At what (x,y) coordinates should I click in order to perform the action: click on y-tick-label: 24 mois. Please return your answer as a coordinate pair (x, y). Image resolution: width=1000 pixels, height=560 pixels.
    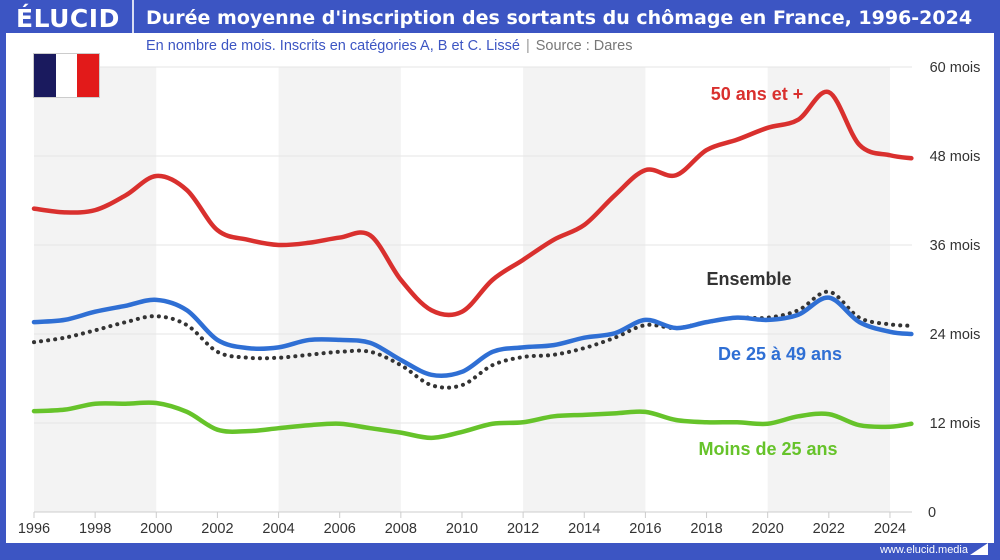
    Looking at the image, I should click on (955, 335).